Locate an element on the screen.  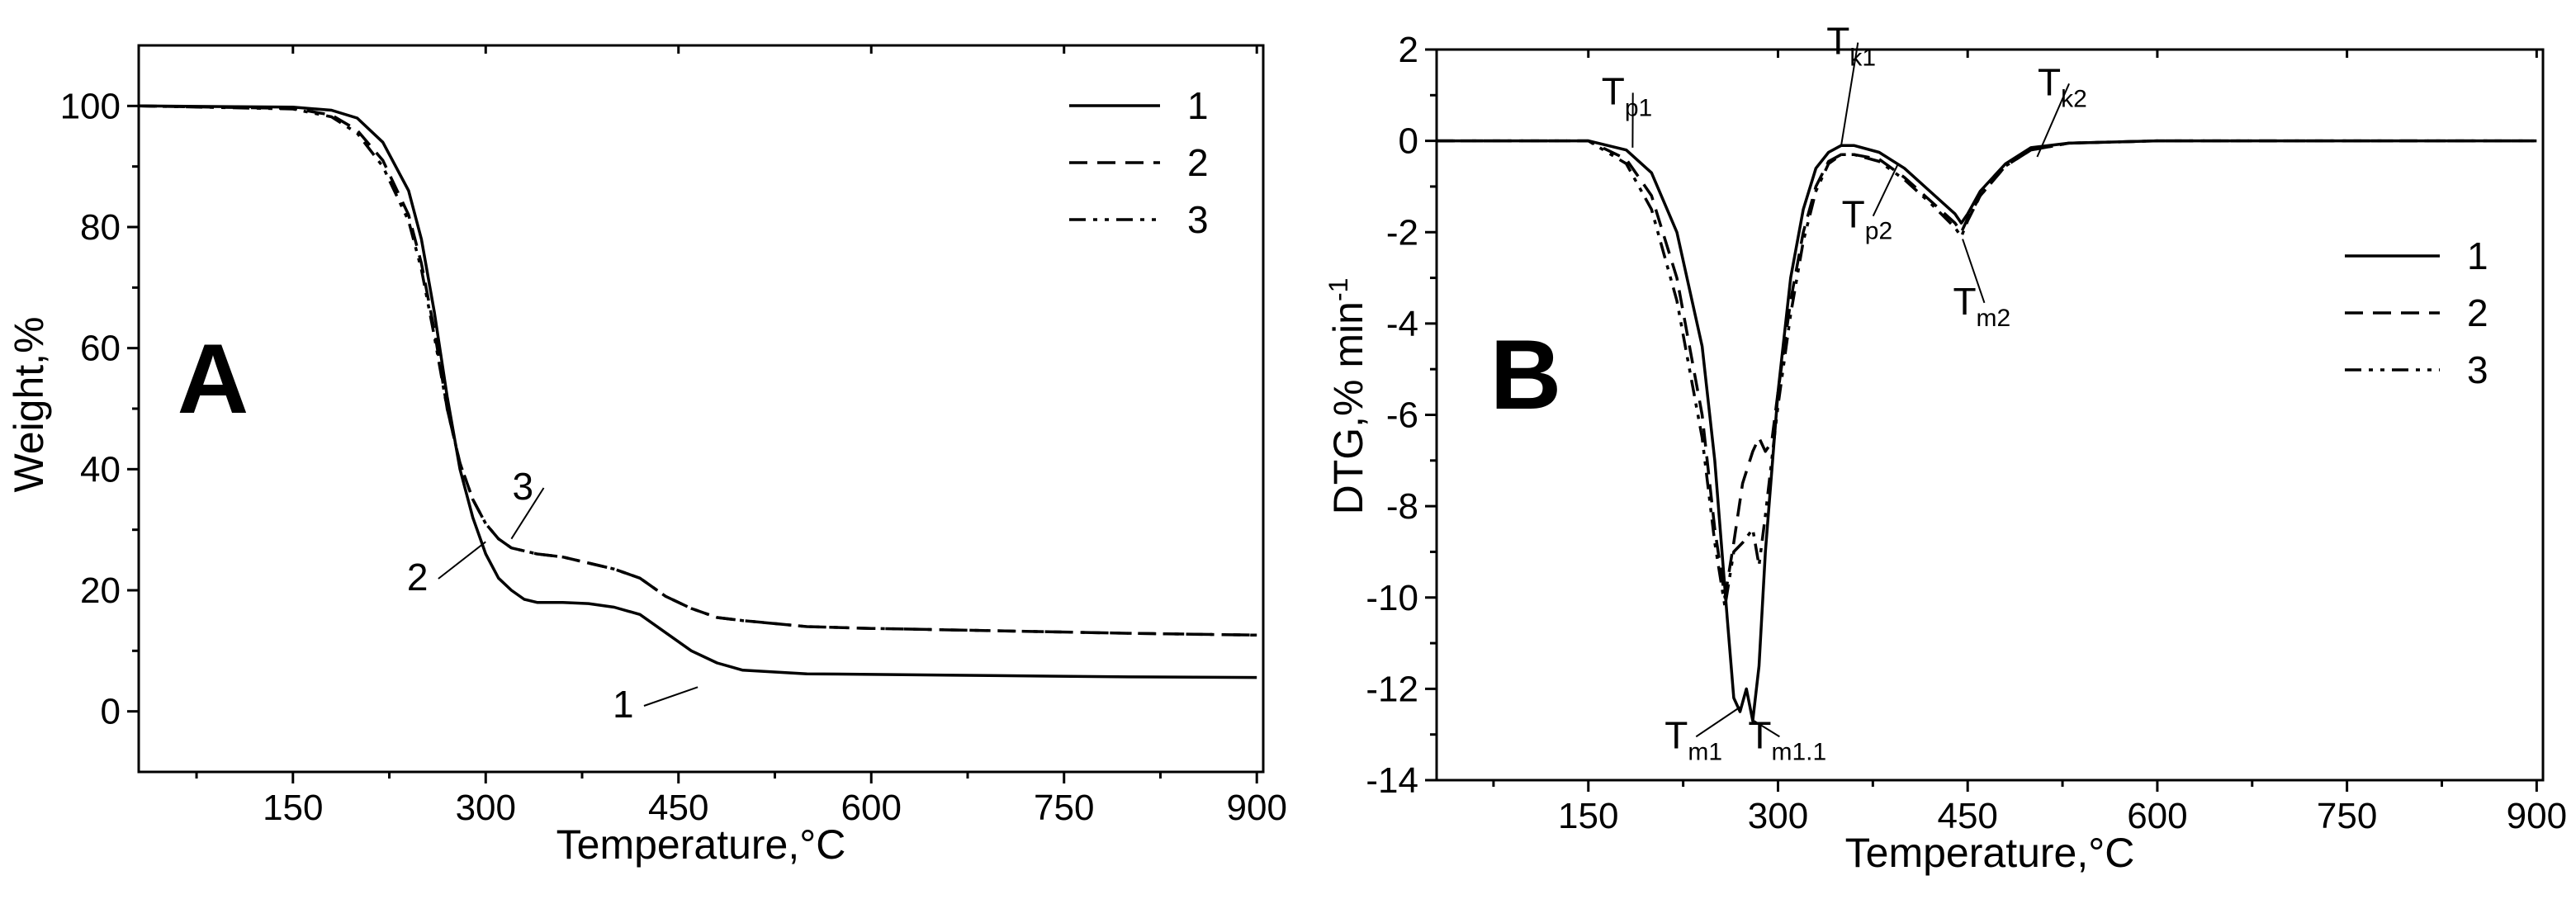
annotation-subscript: k1 is located at coordinates (1862, 59).